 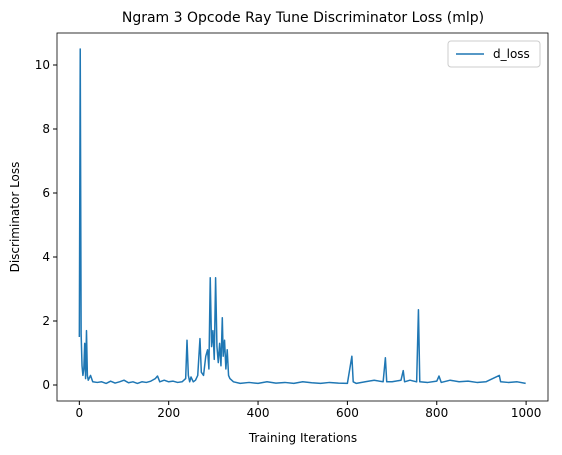 What do you see at coordinates (80, 413) in the screenshot?
I see `x-tick-label: 0` at bounding box center [80, 413].